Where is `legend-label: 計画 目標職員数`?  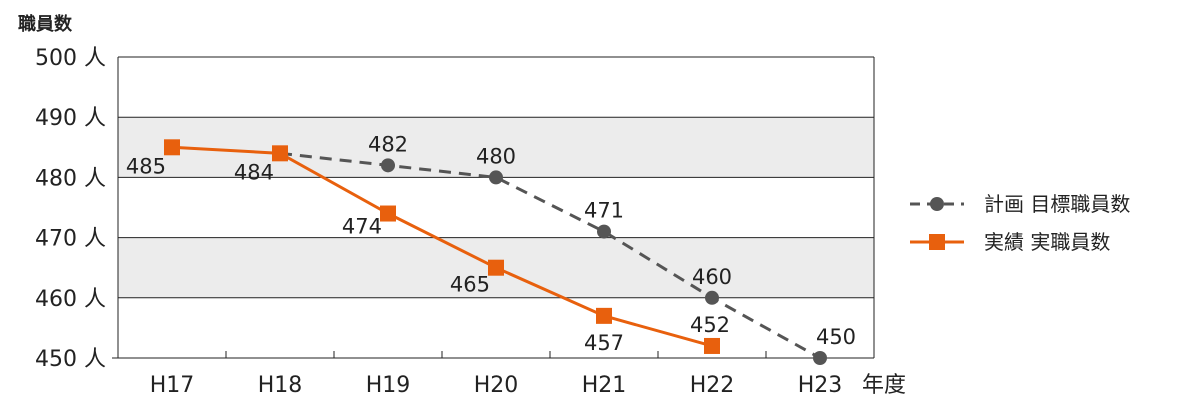
legend-label: 計画 目標職員数 is located at coordinates (1057, 204).